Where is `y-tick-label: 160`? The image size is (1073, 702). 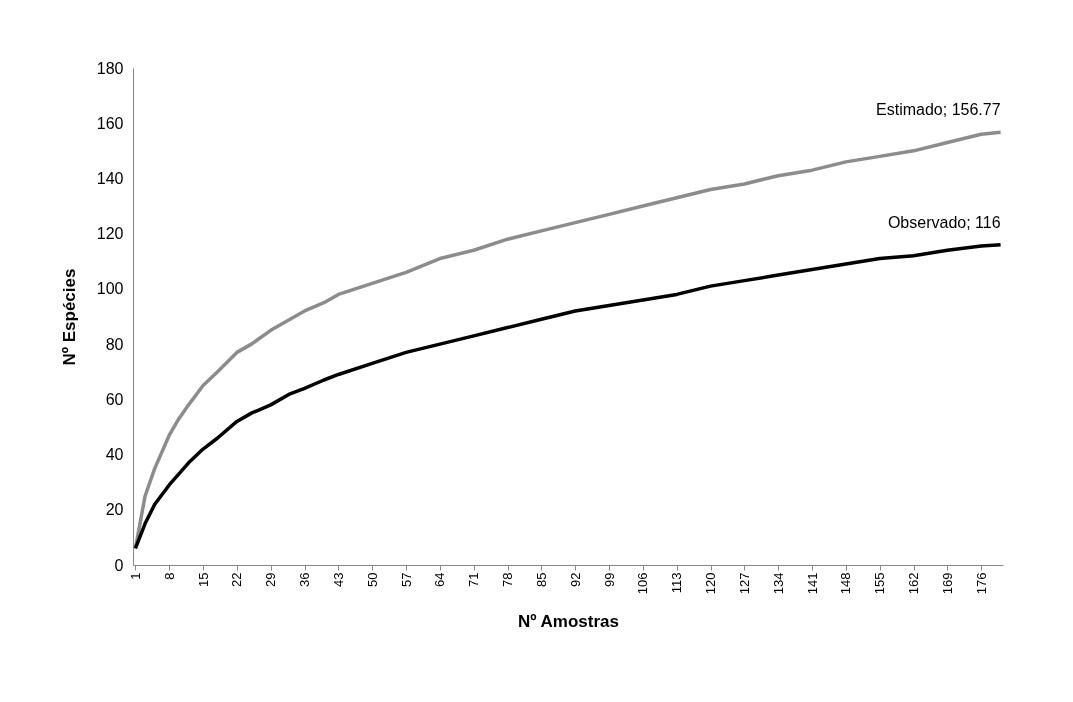
y-tick-label: 160 is located at coordinates (110, 123).